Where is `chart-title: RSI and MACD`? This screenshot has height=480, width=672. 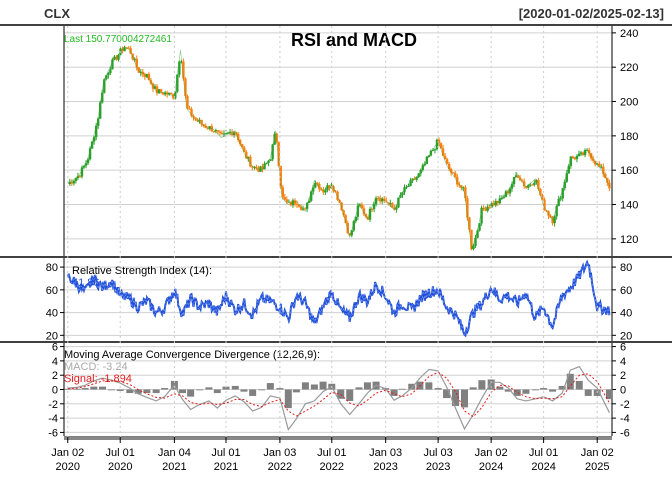 chart-title: RSI and MACD is located at coordinates (354, 40).